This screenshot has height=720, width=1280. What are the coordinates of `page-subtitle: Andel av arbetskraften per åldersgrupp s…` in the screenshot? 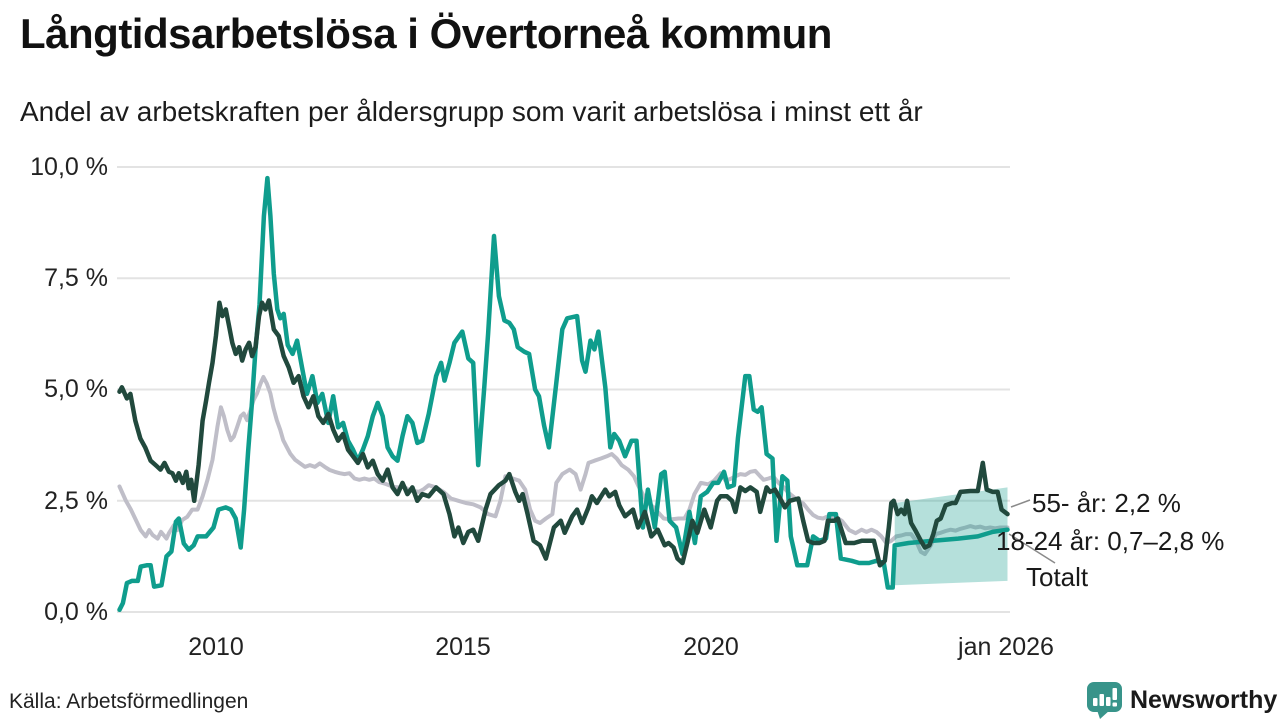 It's located at (471, 111).